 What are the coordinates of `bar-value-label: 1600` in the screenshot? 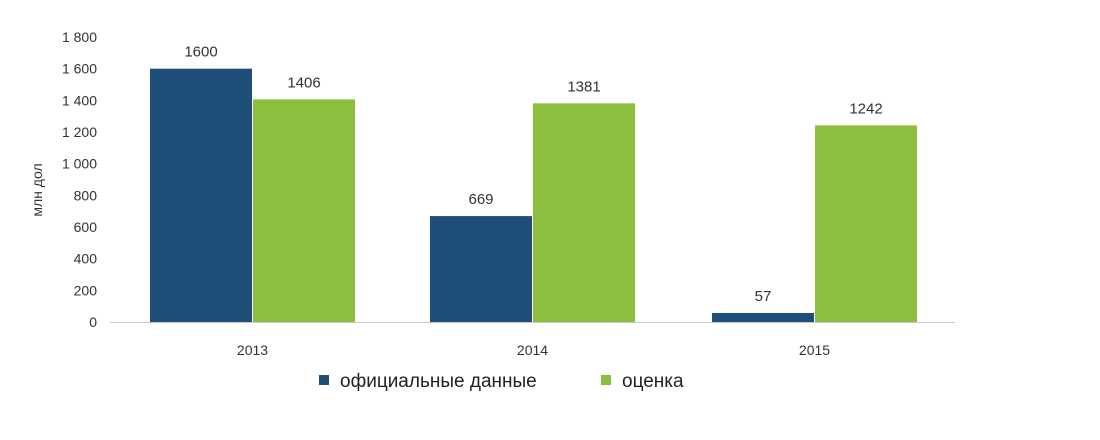 It's located at (200, 52).